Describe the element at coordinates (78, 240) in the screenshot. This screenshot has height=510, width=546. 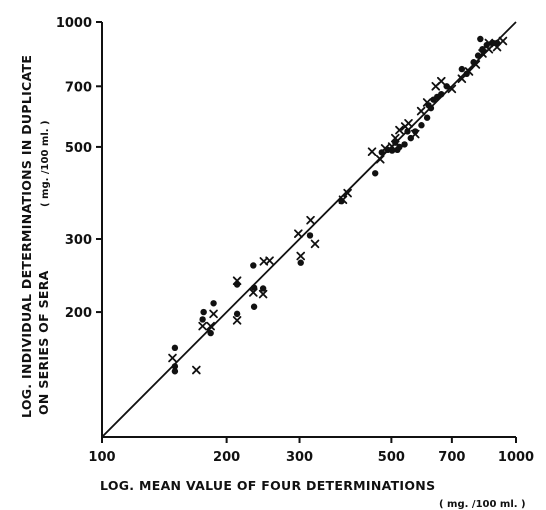
I see `y-tick-label: 300` at that location.